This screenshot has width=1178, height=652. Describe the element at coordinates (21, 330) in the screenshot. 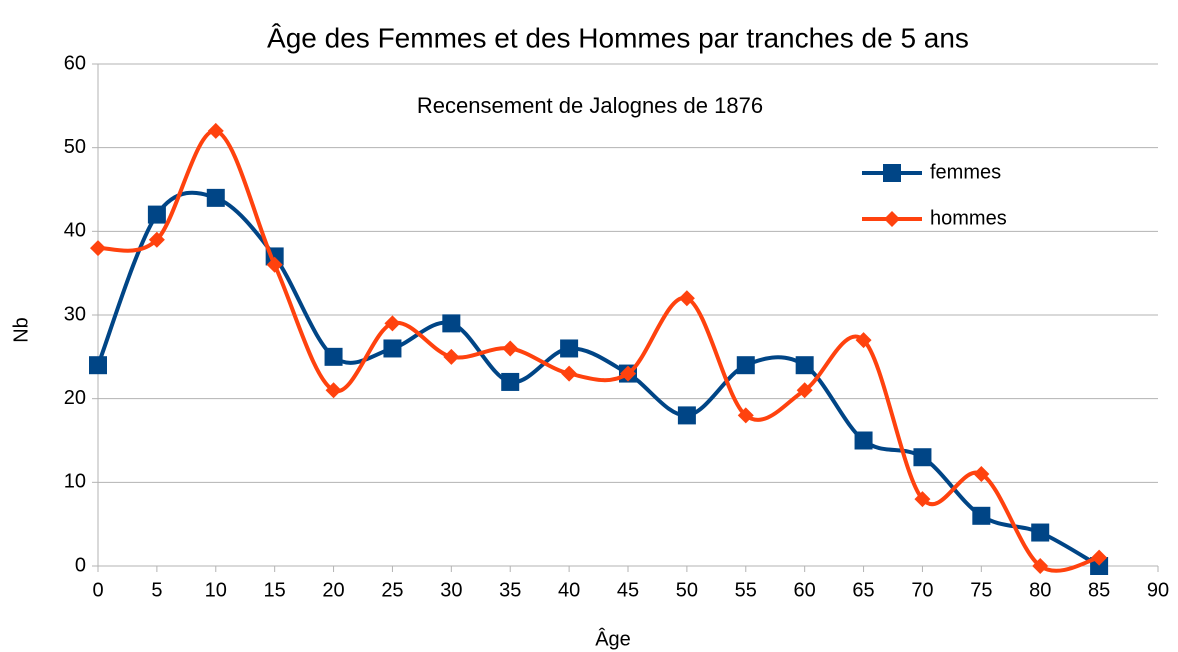

I see `y-axis-label: Nb` at that location.